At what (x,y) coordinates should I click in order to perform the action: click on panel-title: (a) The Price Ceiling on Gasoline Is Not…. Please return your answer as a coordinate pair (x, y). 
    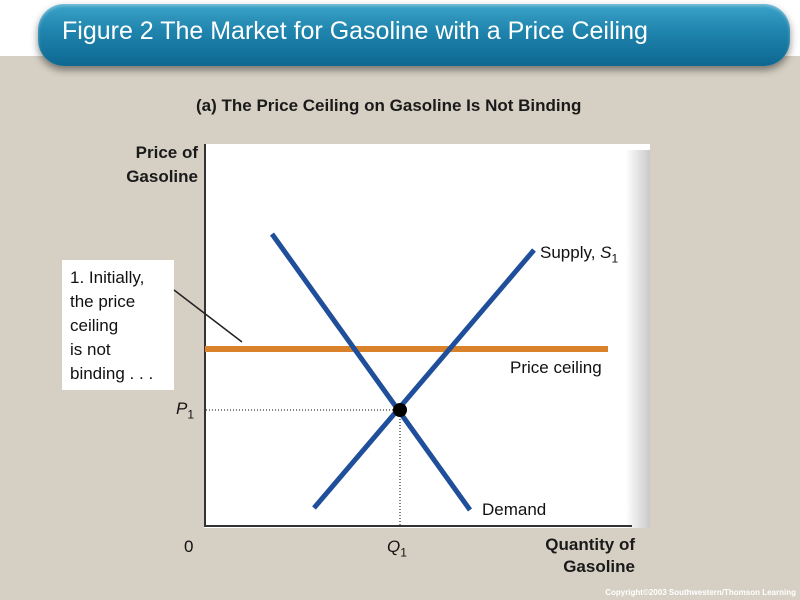
    Looking at the image, I should click on (389, 105).